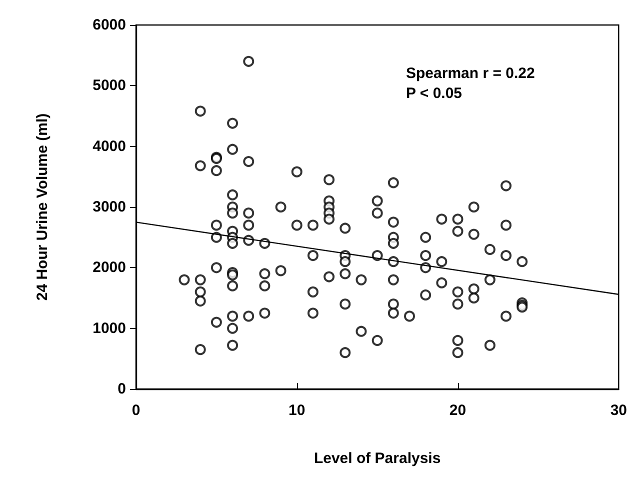  What do you see at coordinates (109, 207) in the screenshot?
I see `y-tick-label: 3000` at bounding box center [109, 207].